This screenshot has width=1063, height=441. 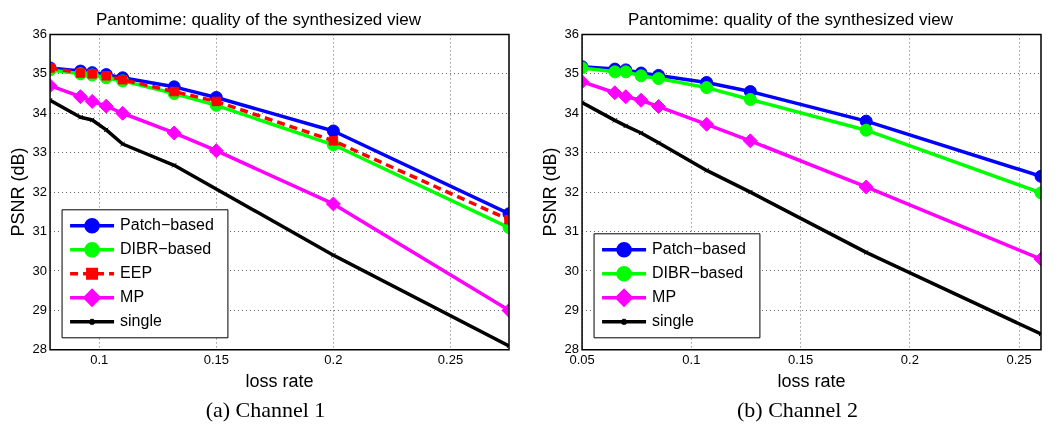 What do you see at coordinates (797, 410) in the screenshot?
I see `text: (b) Channel 2` at bounding box center [797, 410].